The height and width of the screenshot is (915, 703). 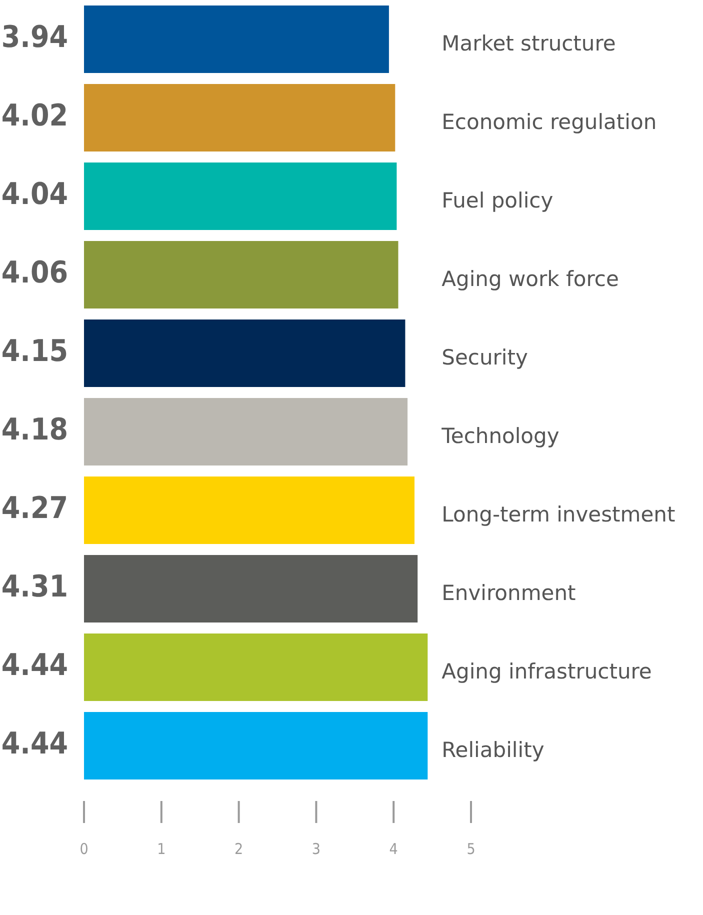 What do you see at coordinates (34, 38) in the screenshot?
I see `data-label: 3.94` at bounding box center [34, 38].